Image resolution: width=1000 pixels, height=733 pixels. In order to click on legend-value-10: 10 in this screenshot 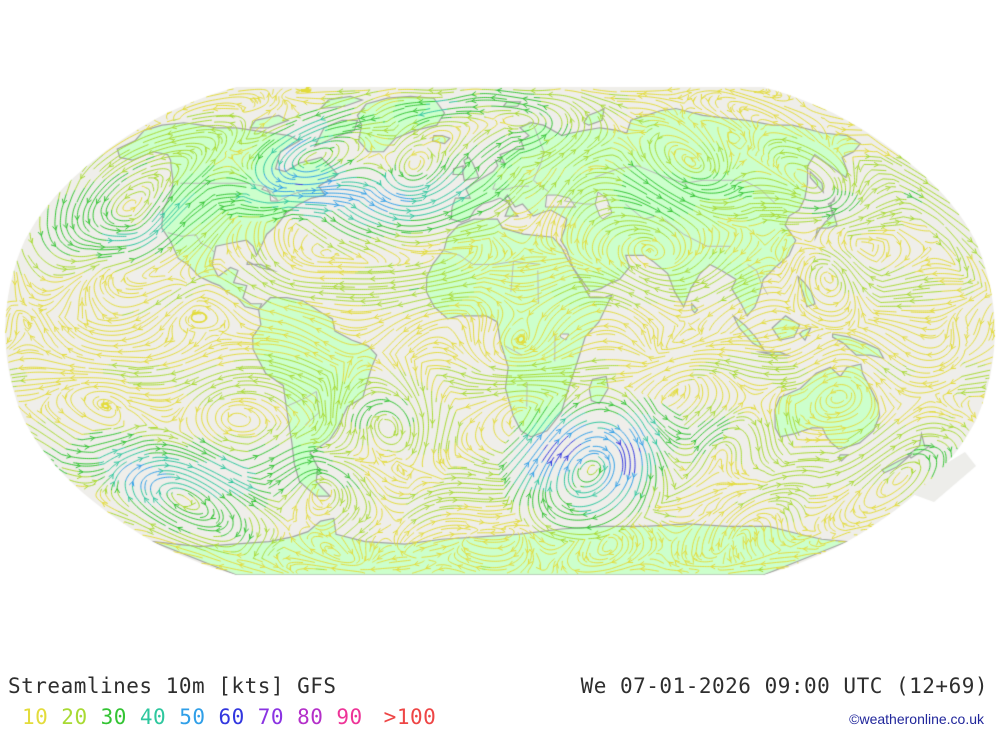, I will do `click(35, 717)`.